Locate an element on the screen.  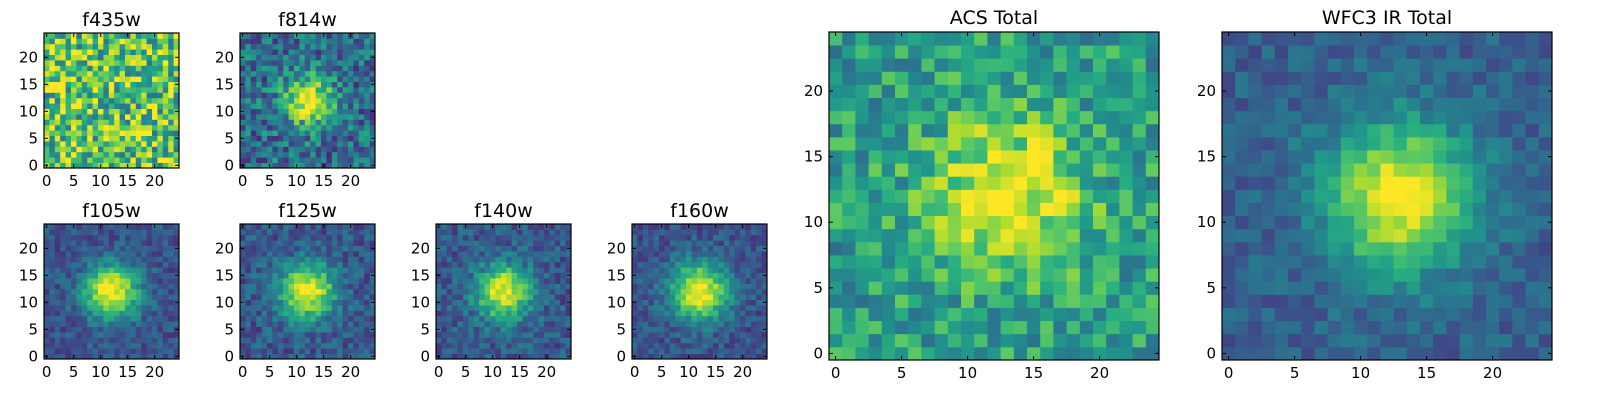
y-tick-label: 5 is located at coordinates (33, 138).